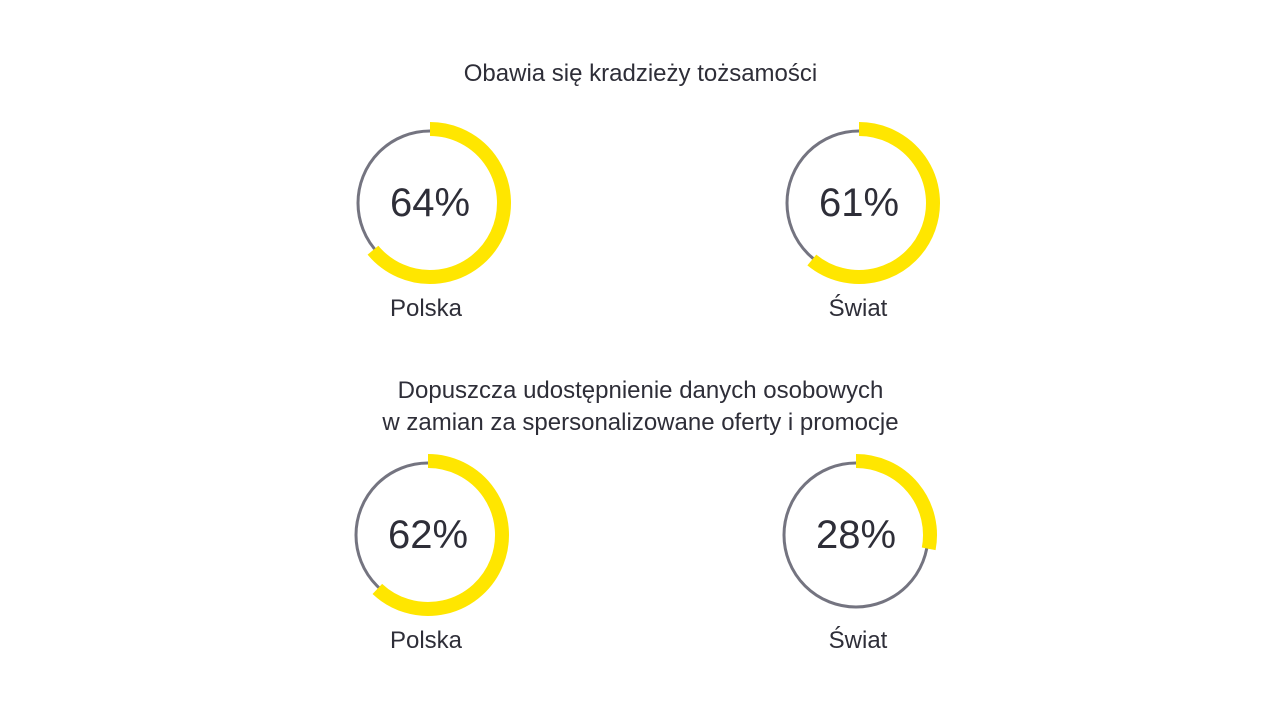  I want to click on donut-chart-2-polska-value: 62%, so click(428, 534).